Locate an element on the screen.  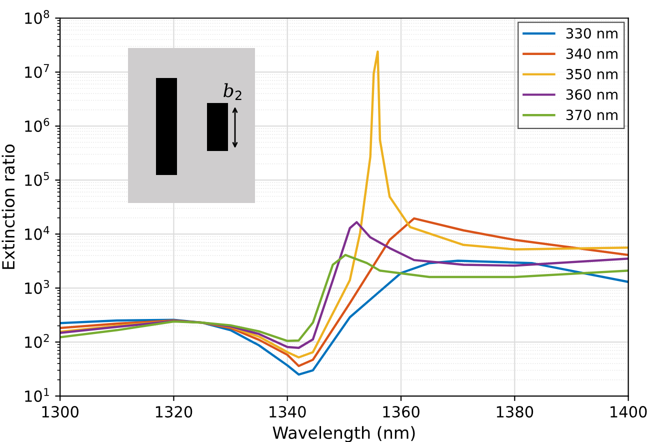
x-tick-label: 1300 is located at coordinates (60, 412).